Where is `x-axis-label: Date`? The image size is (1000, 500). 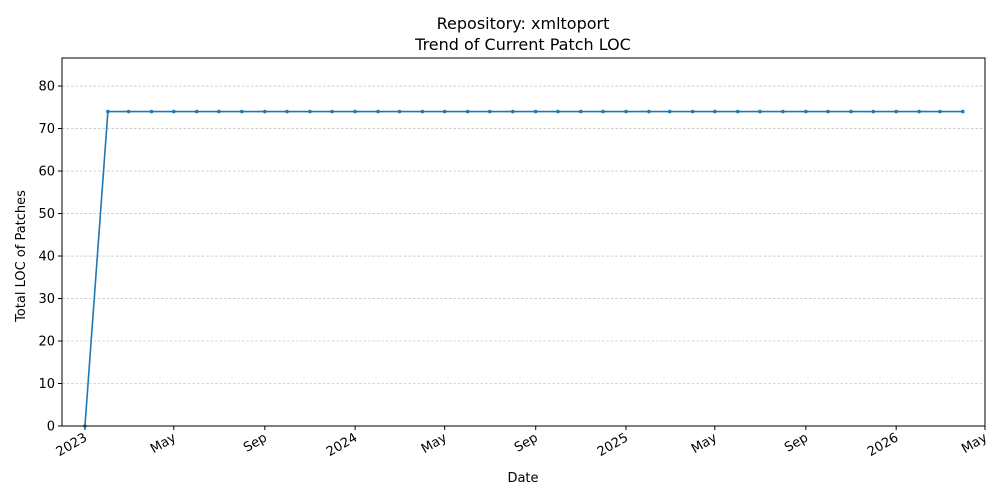
x-axis-label: Date is located at coordinates (522, 478).